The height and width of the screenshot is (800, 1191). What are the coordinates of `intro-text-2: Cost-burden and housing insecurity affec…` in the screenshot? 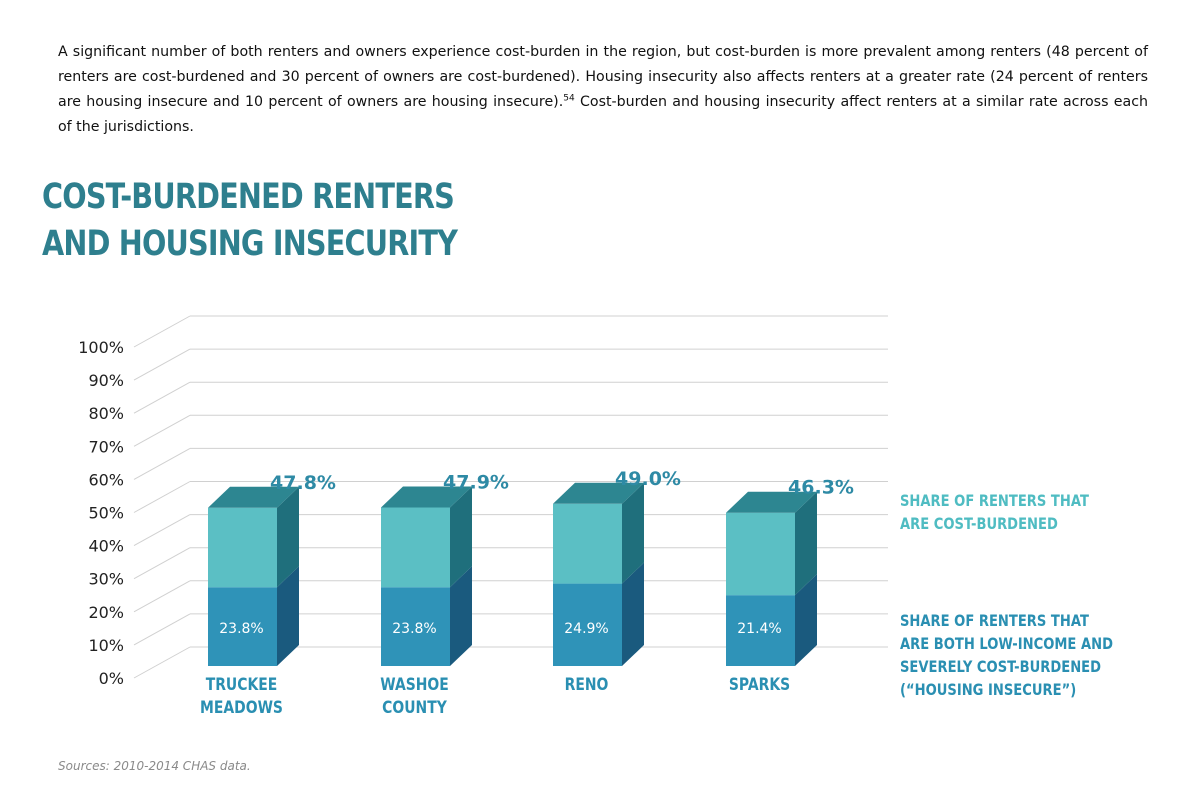 It's located at (603, 114).